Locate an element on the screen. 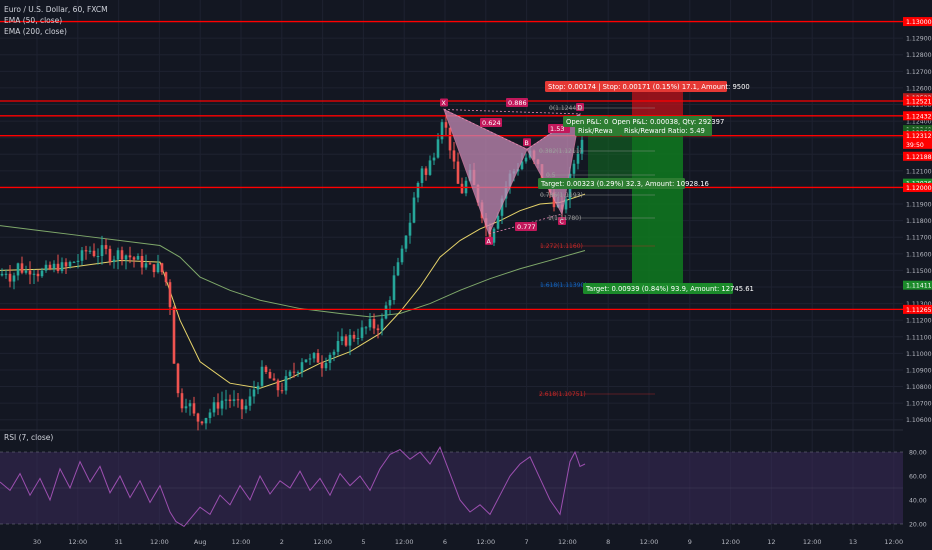 This screenshot has width=932, height=550. risk-reward-1: Risk/Rewa is located at coordinates (595, 131).